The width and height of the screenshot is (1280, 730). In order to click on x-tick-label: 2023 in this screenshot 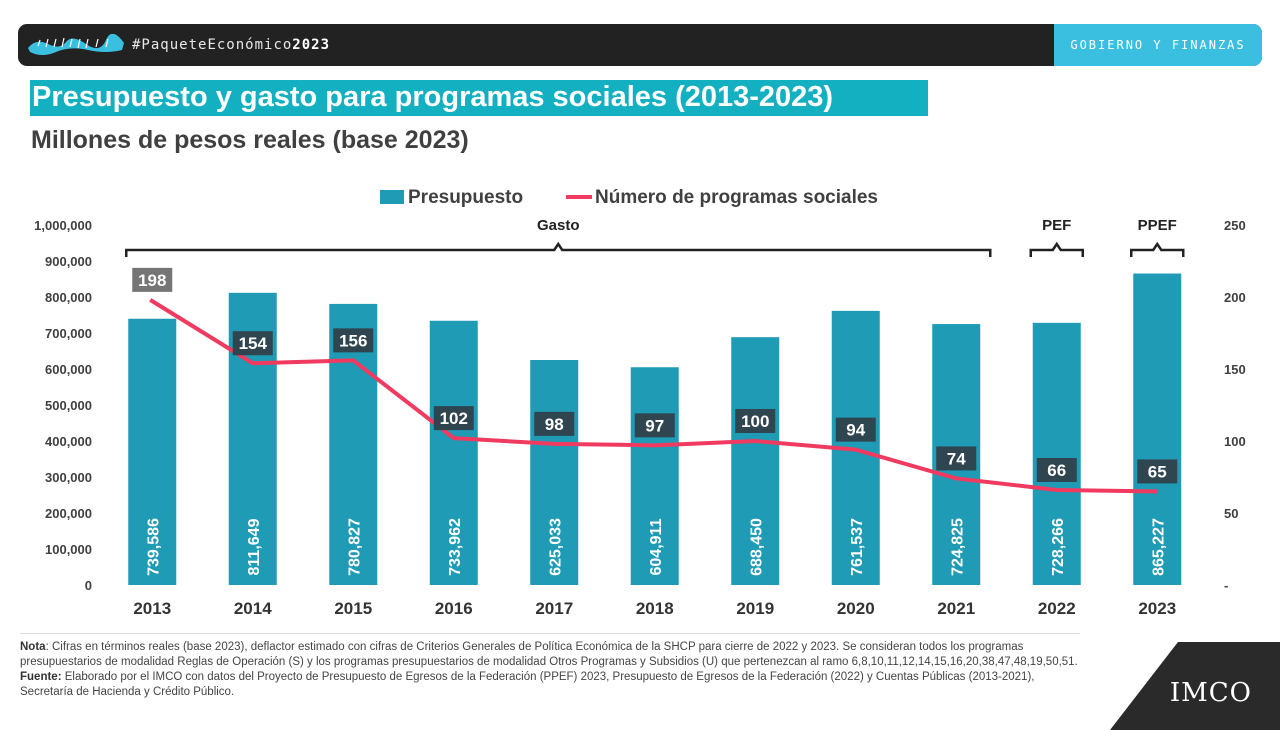, I will do `click(1157, 608)`.